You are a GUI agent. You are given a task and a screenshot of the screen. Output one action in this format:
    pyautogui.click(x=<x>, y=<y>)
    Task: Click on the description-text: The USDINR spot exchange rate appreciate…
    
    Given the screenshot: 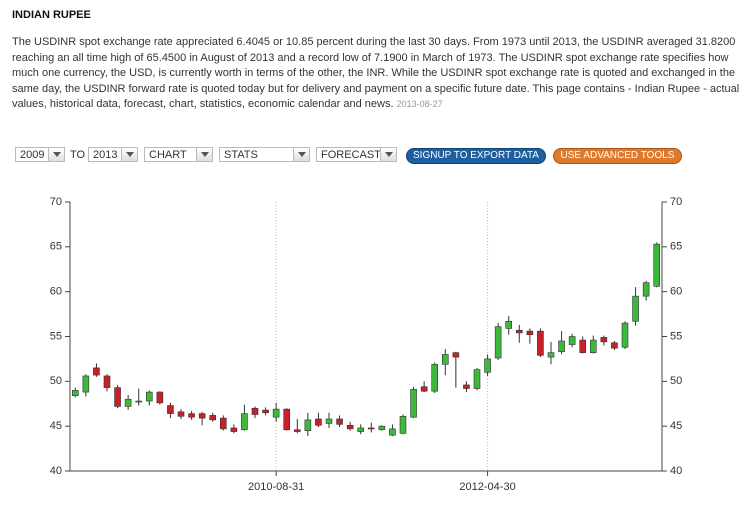 What is the action you would take?
    pyautogui.click(x=376, y=73)
    